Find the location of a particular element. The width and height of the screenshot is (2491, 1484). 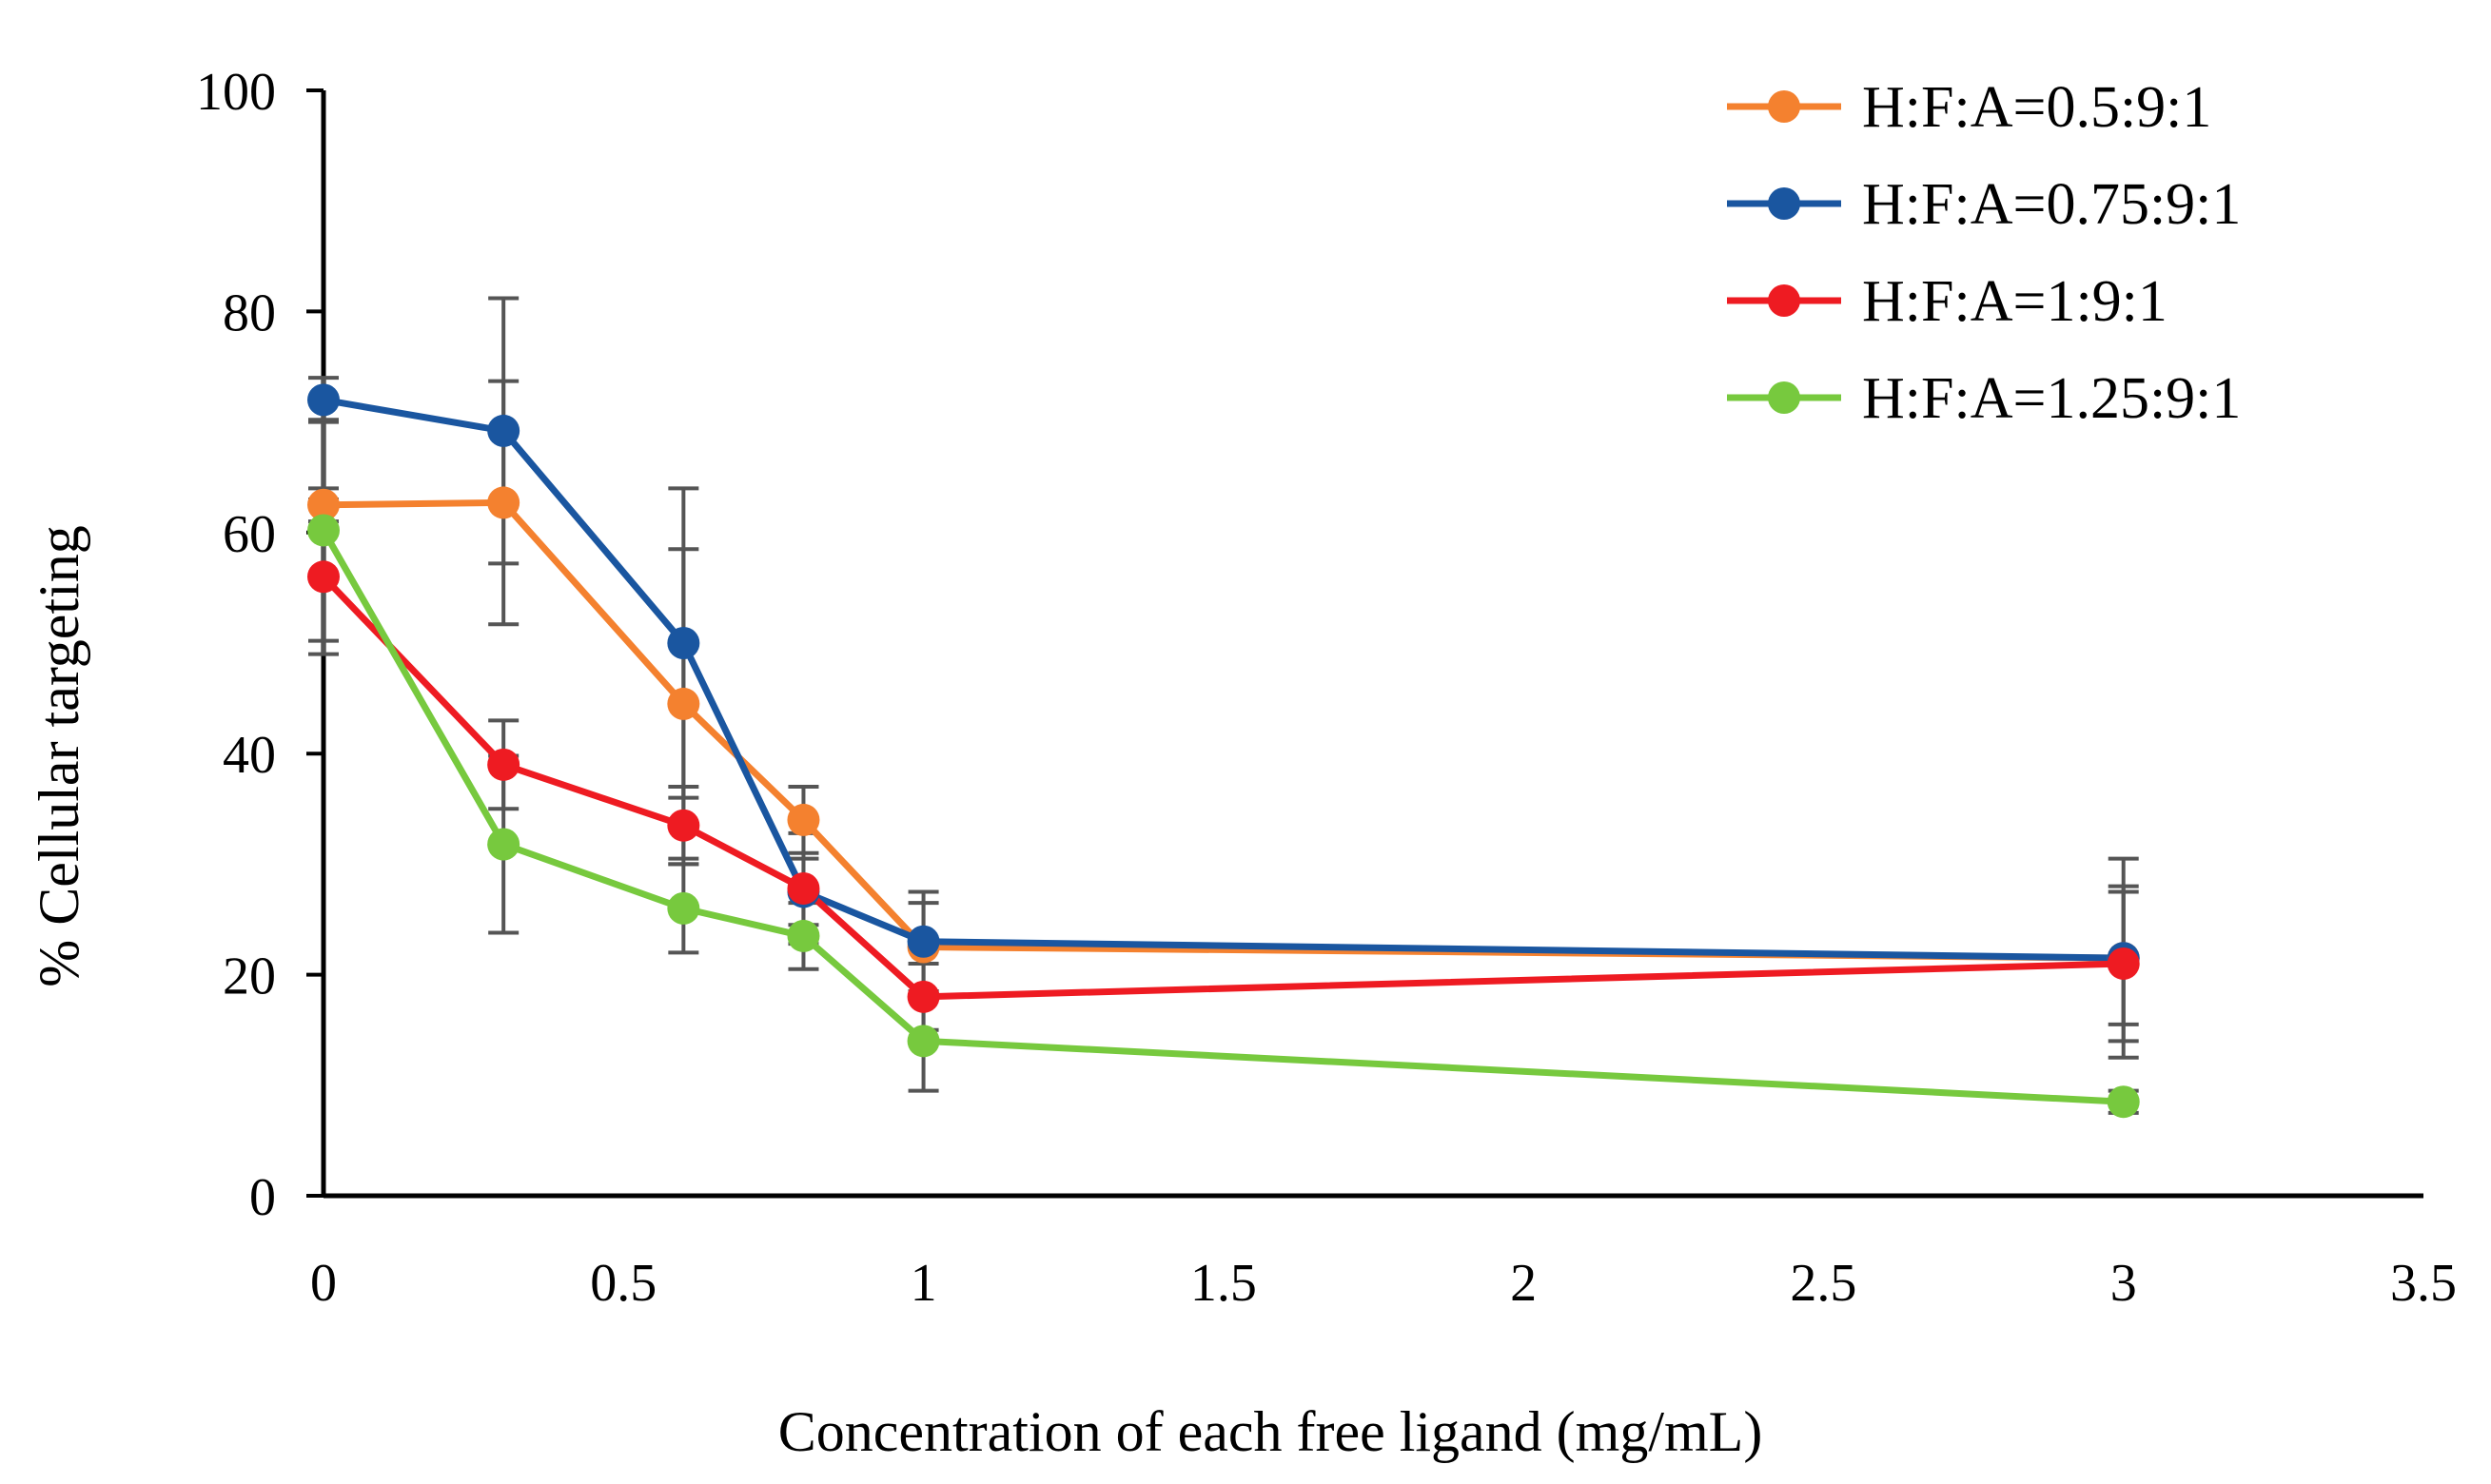

y-tick-label: 0 is located at coordinates (262, 1197).